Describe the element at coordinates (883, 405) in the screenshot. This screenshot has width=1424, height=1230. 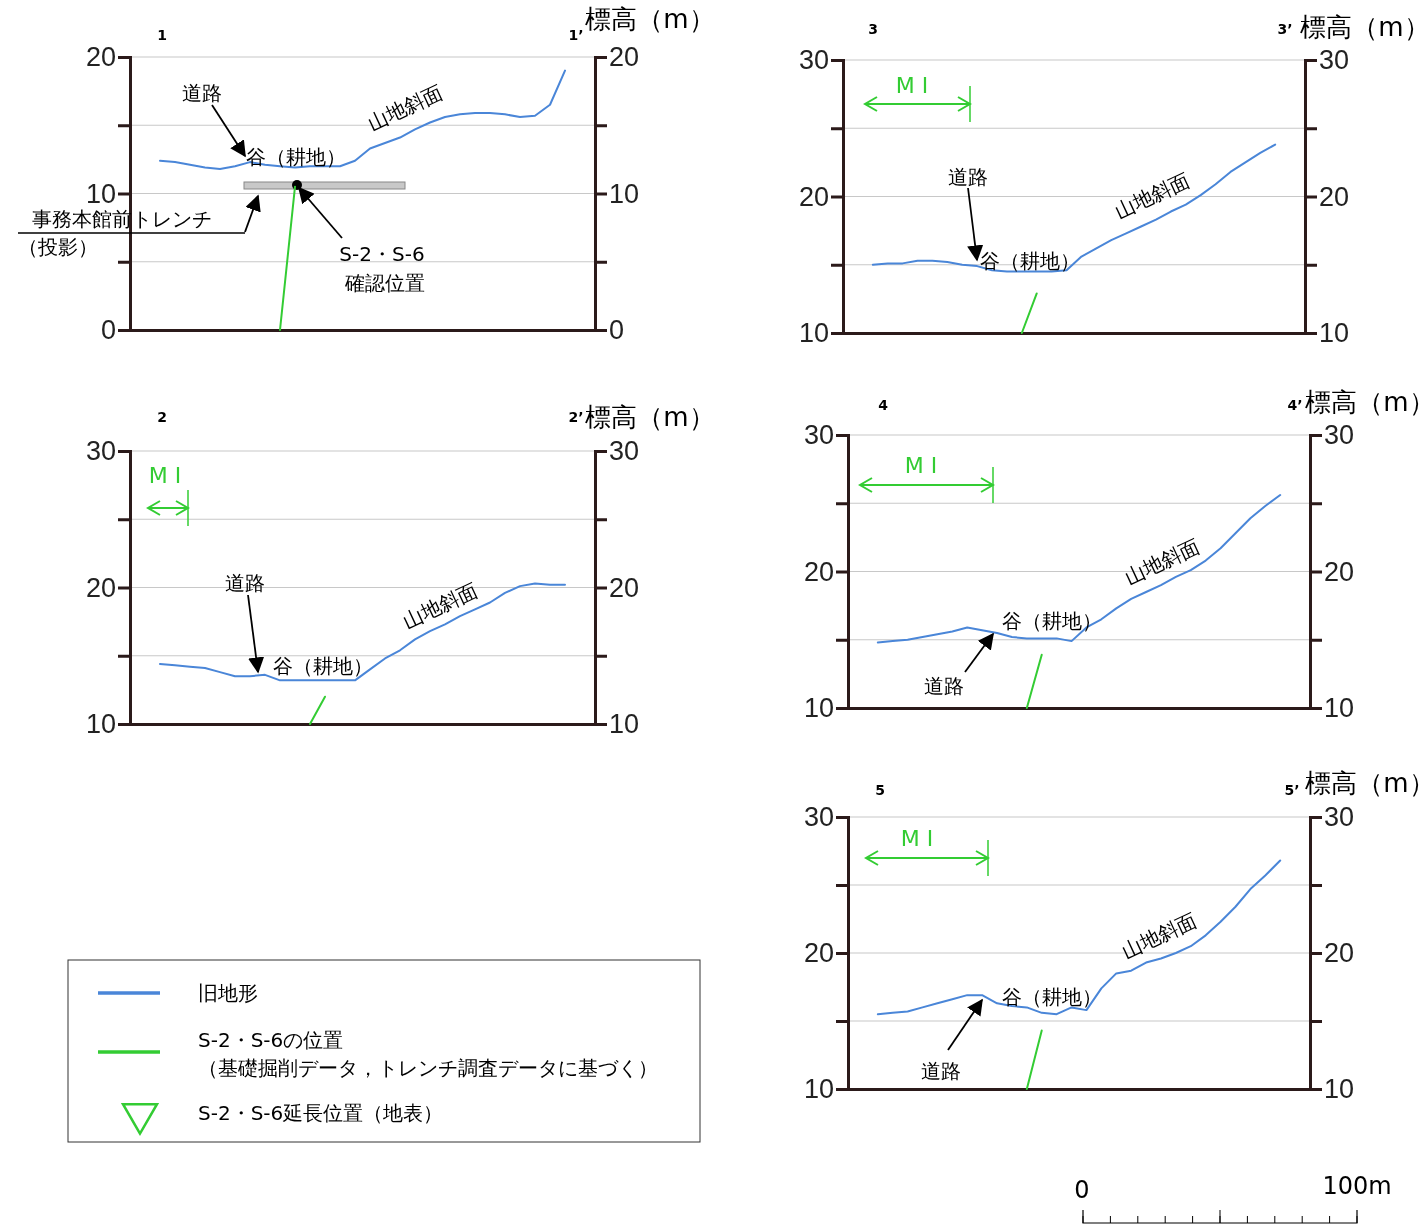
I see `text: 4` at that location.